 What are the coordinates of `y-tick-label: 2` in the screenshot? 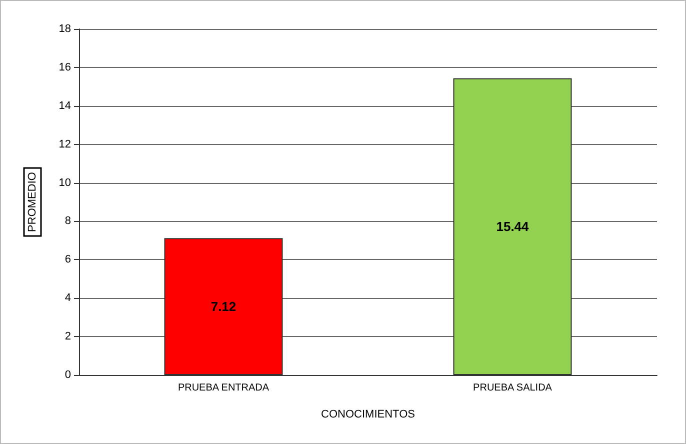 It's located at (67, 336).